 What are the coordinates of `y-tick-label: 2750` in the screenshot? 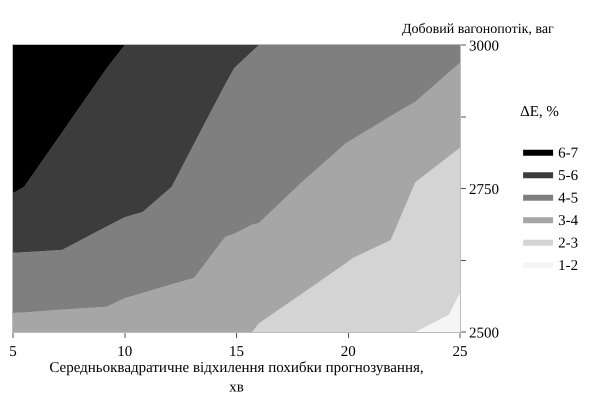 It's located at (484, 190).